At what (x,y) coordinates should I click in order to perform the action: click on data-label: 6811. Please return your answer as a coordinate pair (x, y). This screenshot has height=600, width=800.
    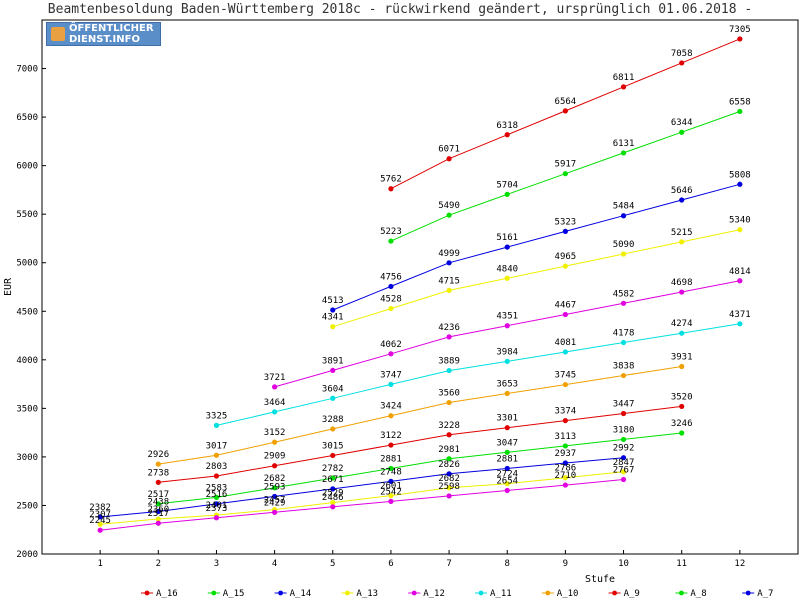
    Looking at the image, I should click on (624, 78).